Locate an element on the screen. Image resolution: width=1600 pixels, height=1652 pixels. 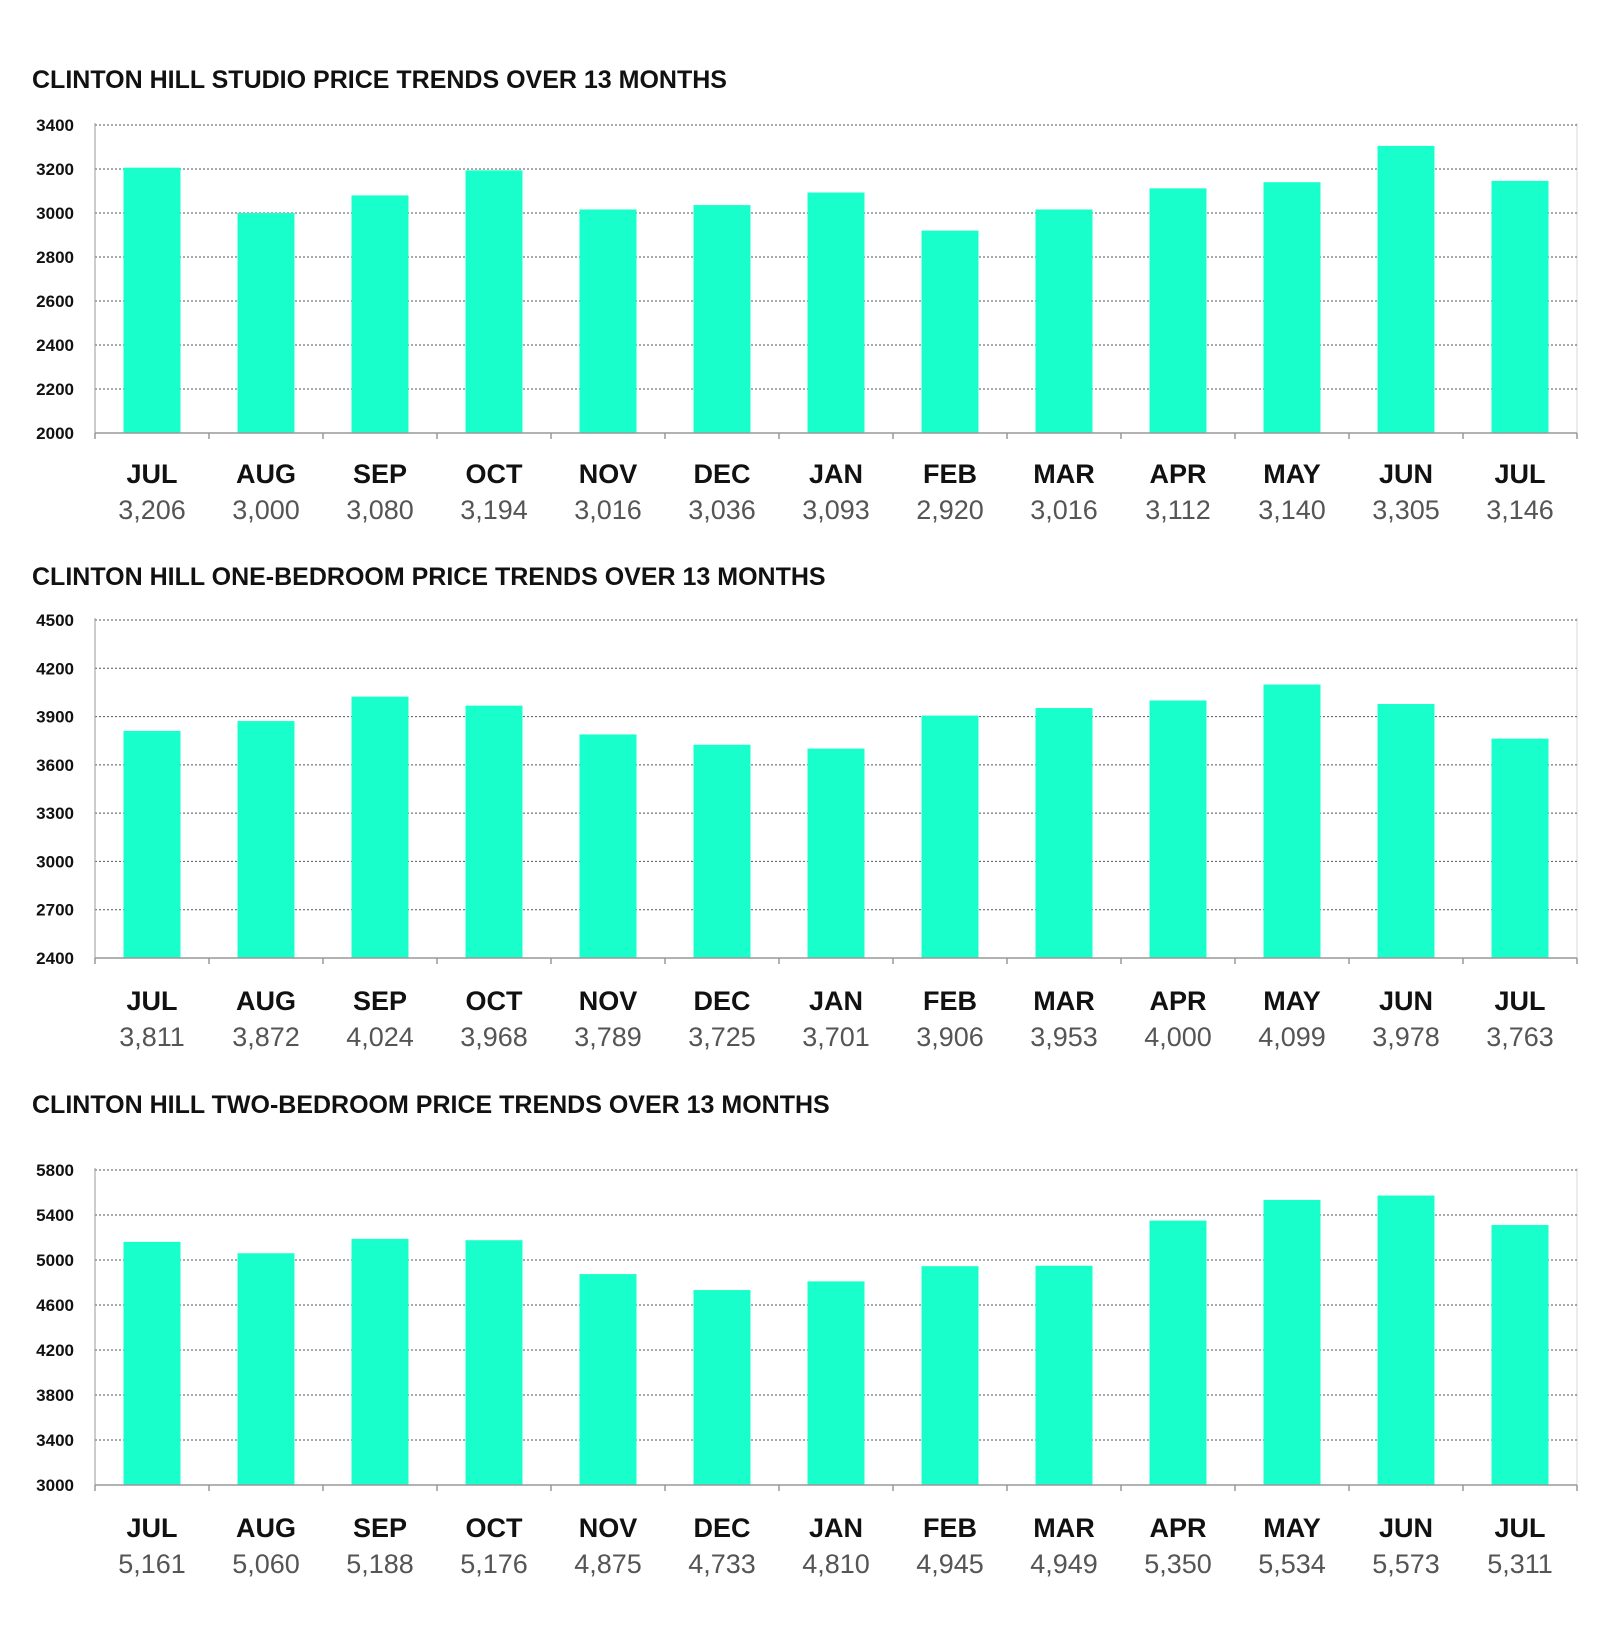
value-label: 4,024 is located at coordinates (380, 1037).